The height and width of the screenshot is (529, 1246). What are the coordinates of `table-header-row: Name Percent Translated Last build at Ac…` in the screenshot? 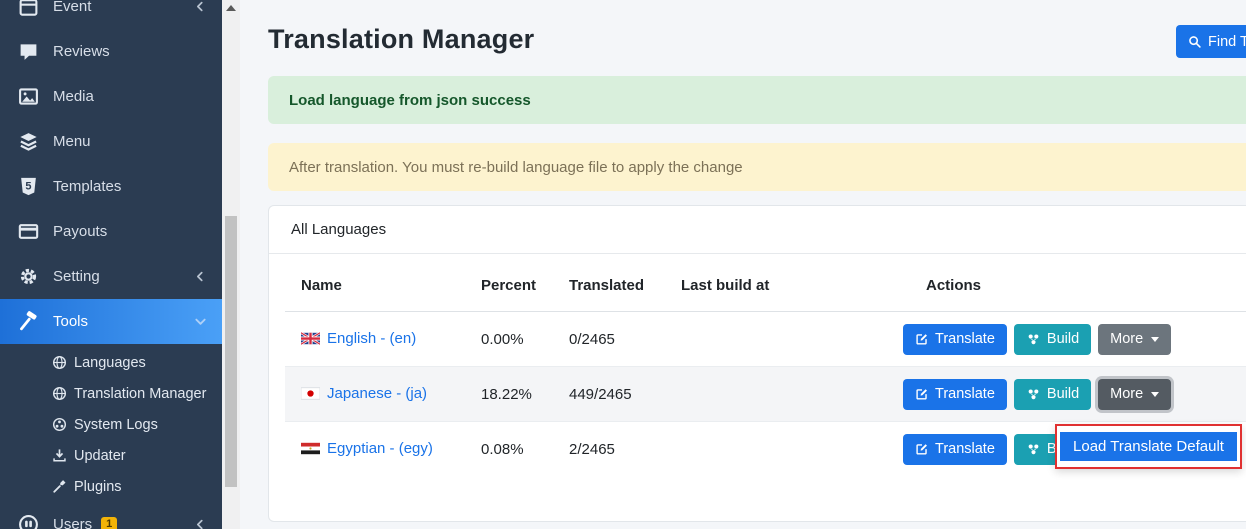 It's located at (765, 283).